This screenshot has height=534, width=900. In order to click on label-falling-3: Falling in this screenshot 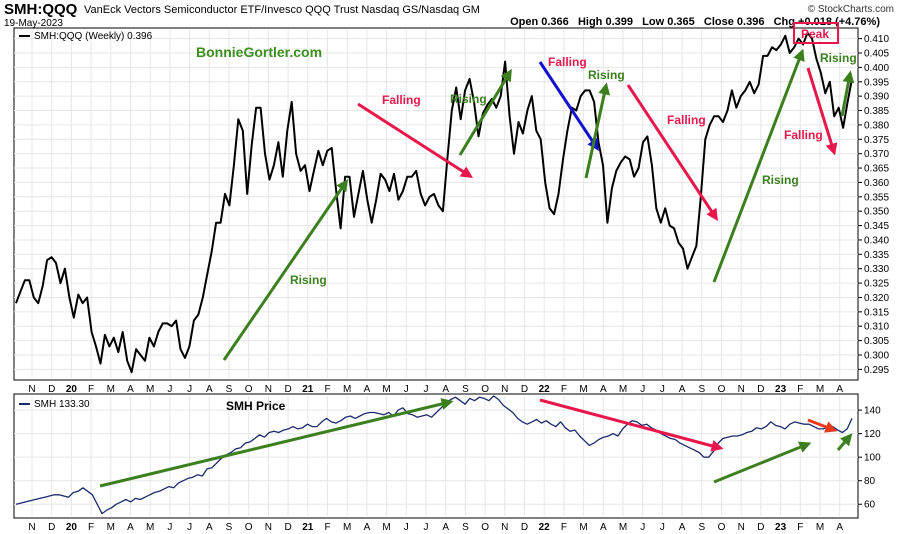, I will do `click(686, 120)`.